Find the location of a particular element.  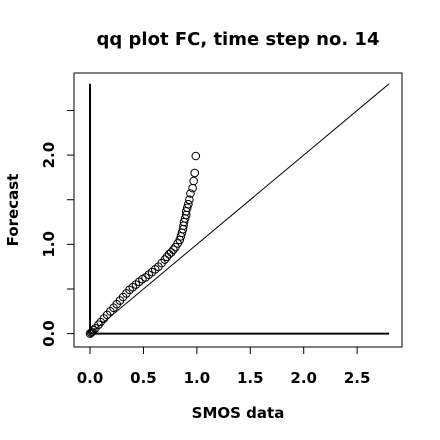

x-tick-label: 0.0 is located at coordinates (90, 378).